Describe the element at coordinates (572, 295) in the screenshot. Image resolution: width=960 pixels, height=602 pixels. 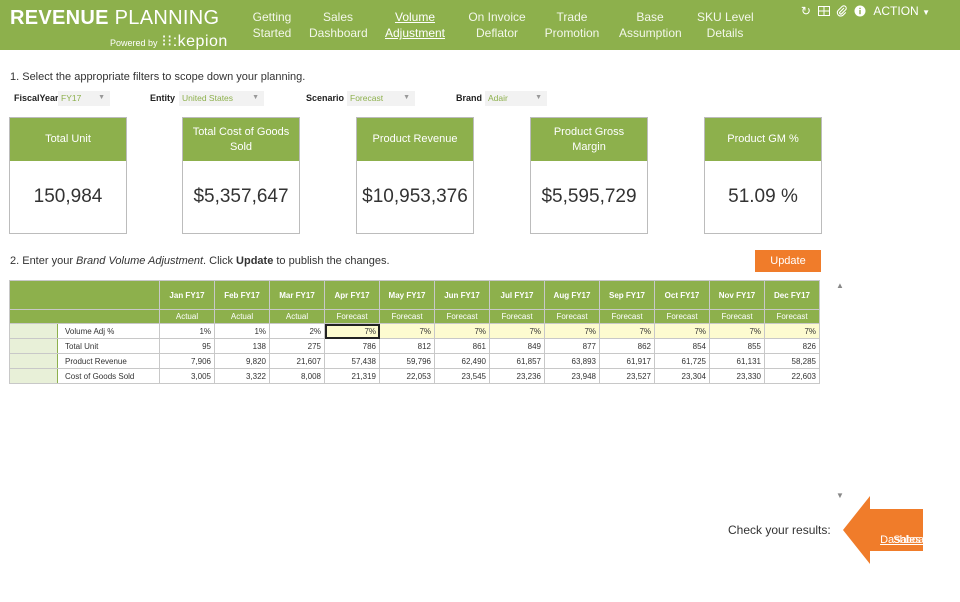
I see `month-header: Aug FY17` at that location.